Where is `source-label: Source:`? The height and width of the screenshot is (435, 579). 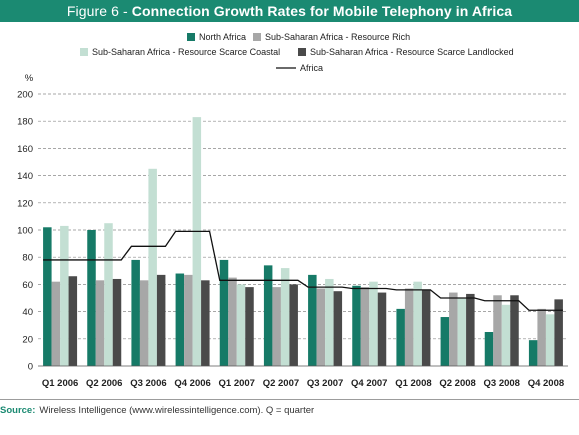 source-label: Source: is located at coordinates (18, 410).